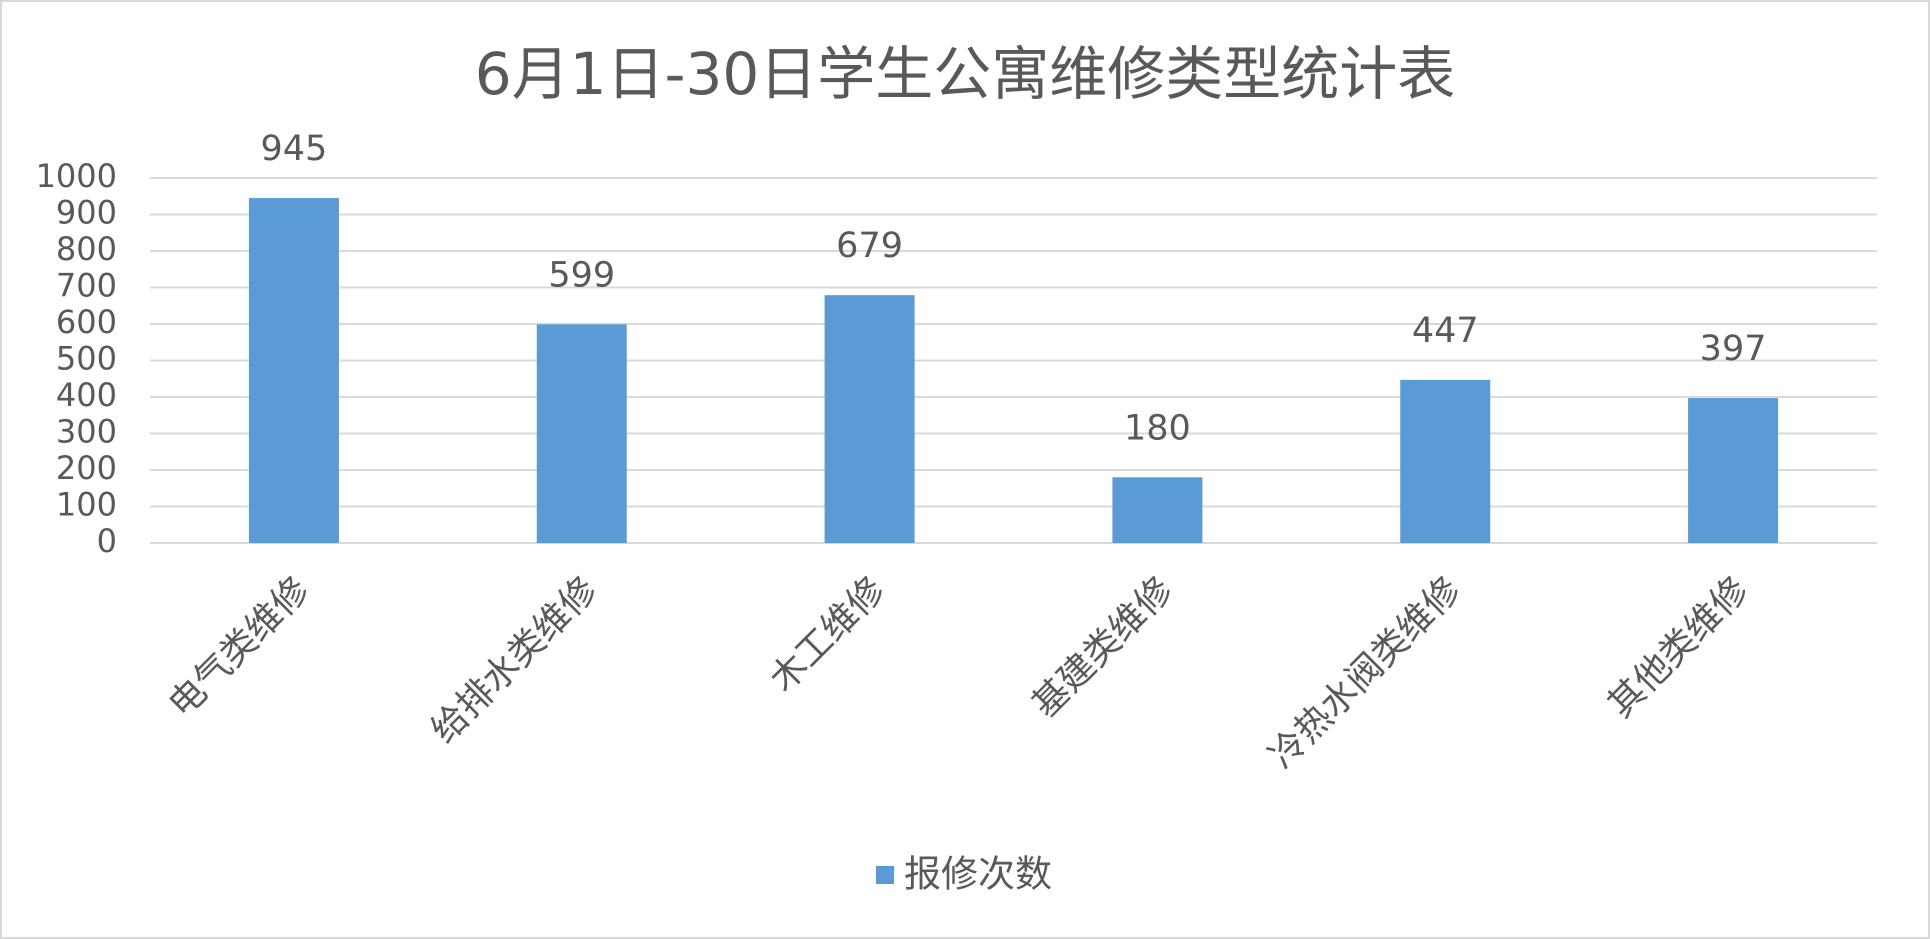  What do you see at coordinates (86, 359) in the screenshot?
I see `y-tick-label: 500` at bounding box center [86, 359].